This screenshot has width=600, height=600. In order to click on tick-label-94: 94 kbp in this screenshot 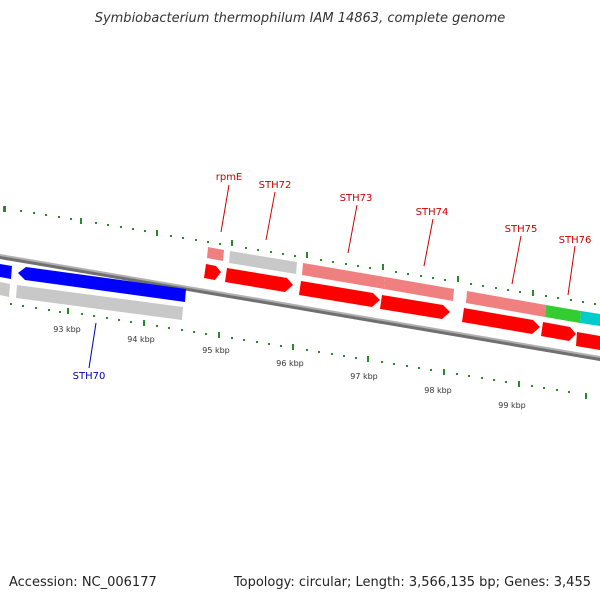, I will do `click(141, 339)`.